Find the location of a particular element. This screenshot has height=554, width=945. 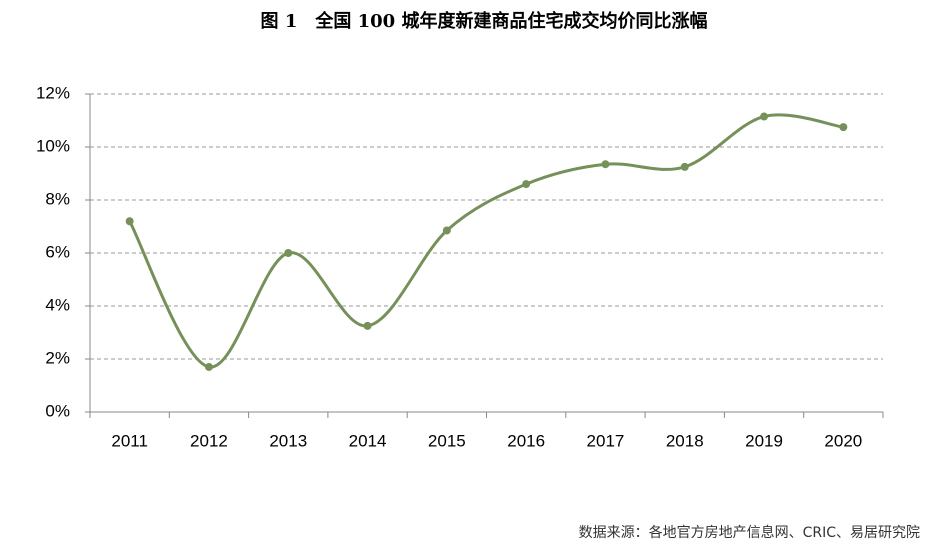

x-tick-label: 2015 is located at coordinates (447, 440).